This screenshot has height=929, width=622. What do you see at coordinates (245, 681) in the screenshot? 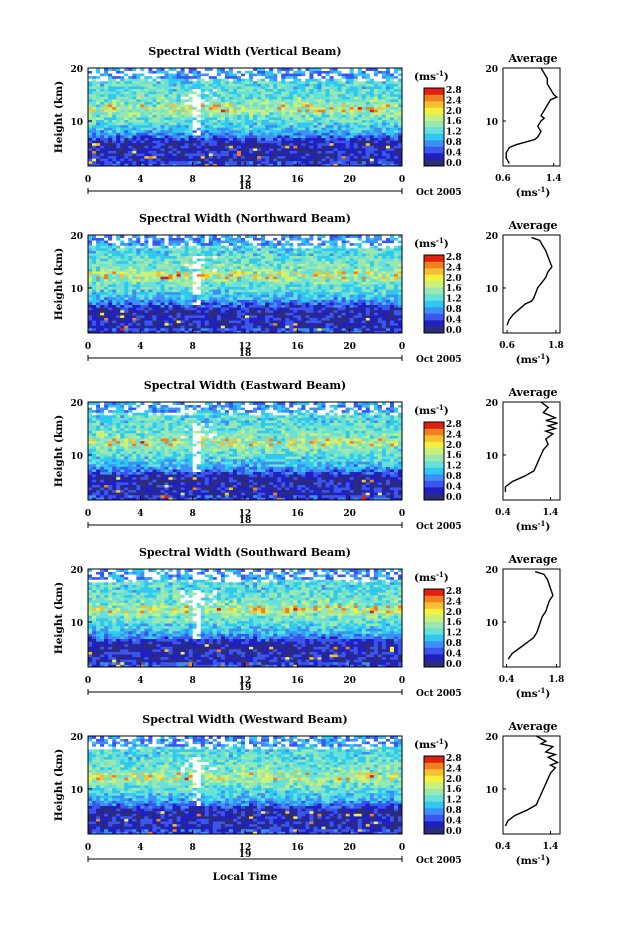
I see `x-tick-label: 12` at bounding box center [245, 681].